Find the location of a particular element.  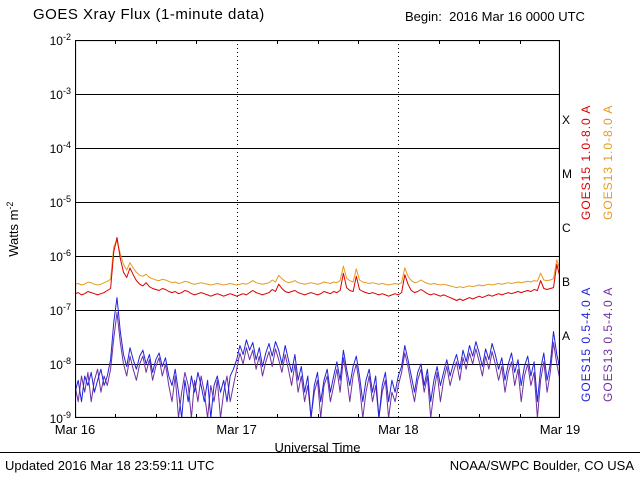

flare-class-label-b: B is located at coordinates (566, 282).